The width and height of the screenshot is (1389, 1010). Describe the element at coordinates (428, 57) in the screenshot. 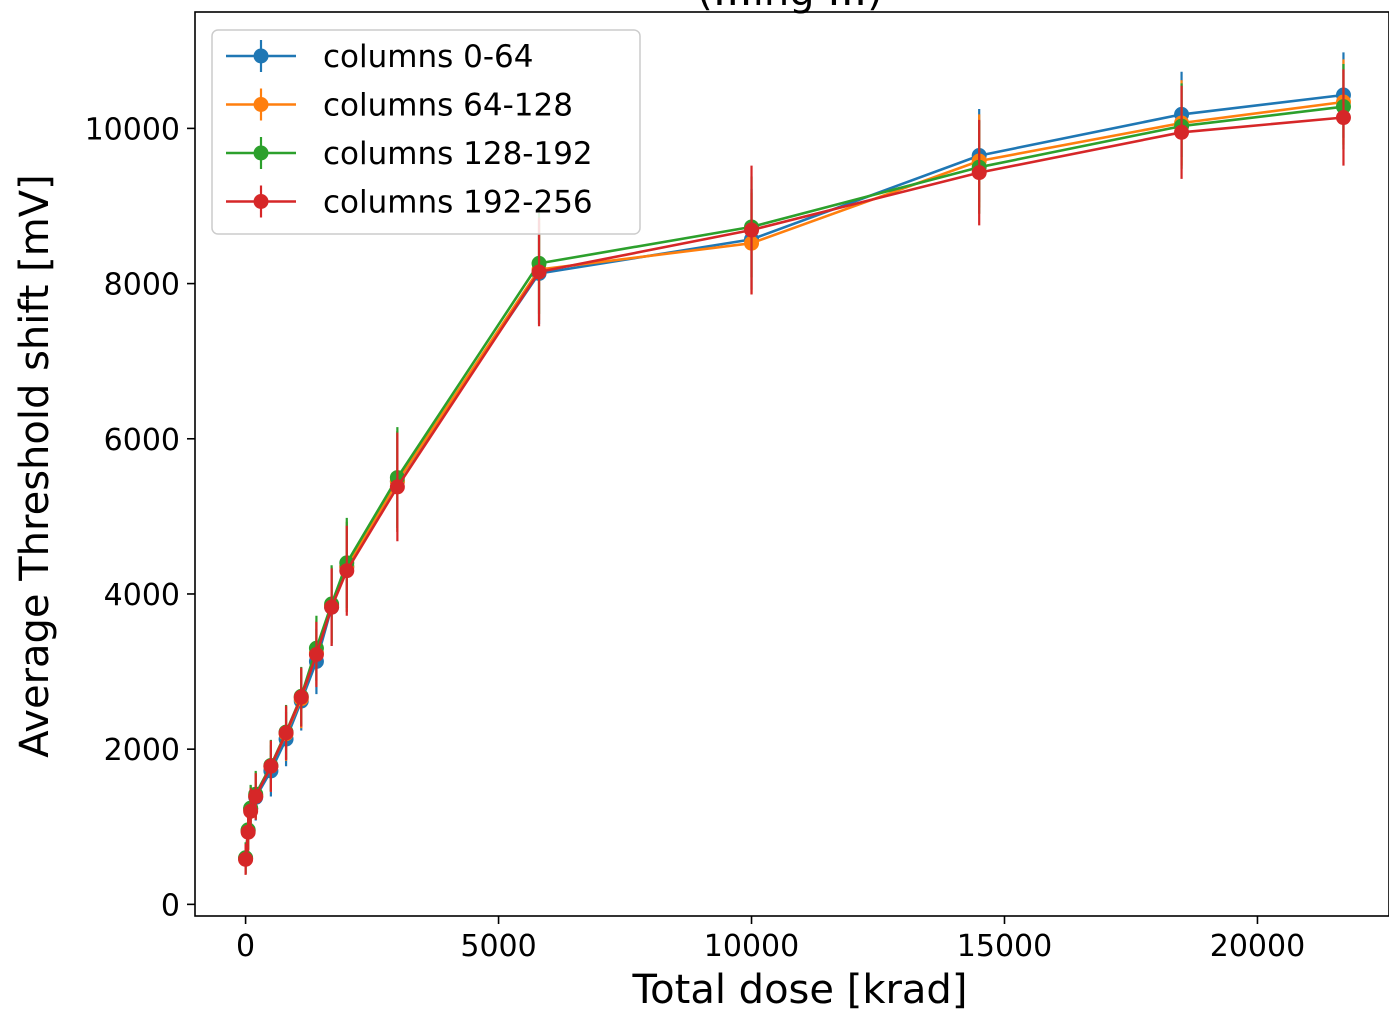

I see `legend-label: columns 0-64` at that location.